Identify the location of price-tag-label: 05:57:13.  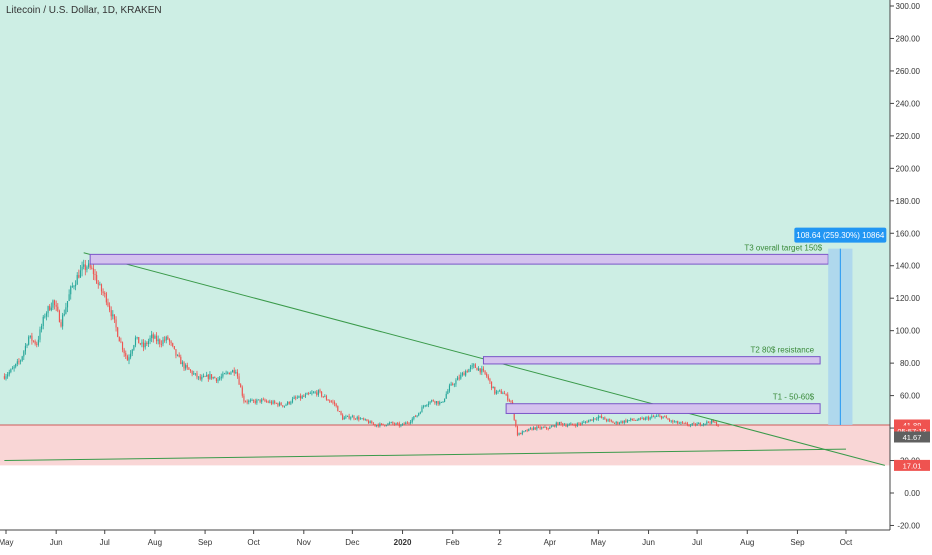
(911, 431).